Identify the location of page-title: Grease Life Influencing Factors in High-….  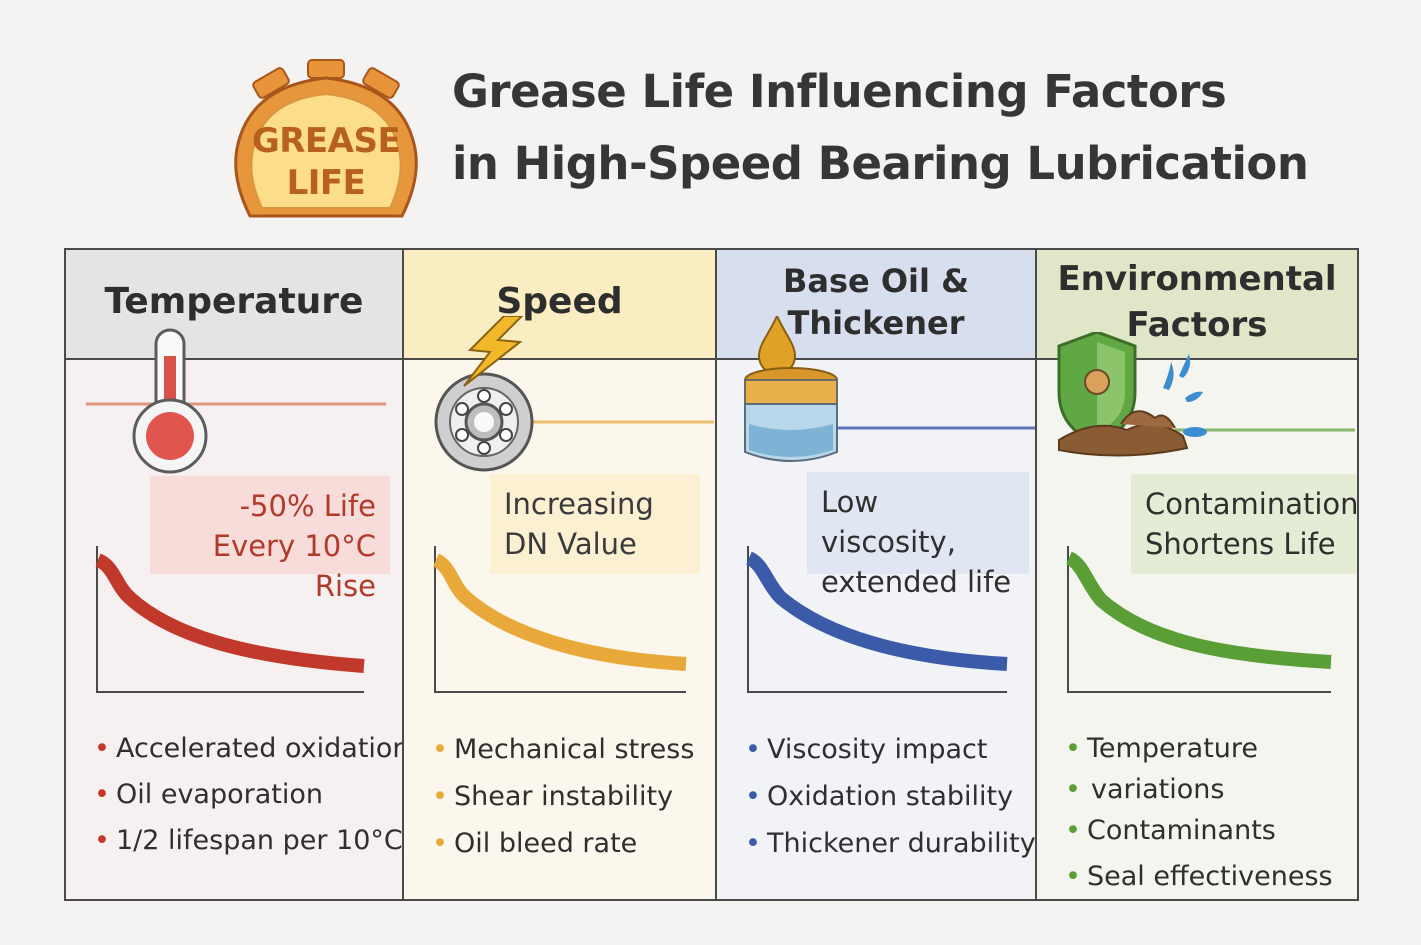
(902, 128).